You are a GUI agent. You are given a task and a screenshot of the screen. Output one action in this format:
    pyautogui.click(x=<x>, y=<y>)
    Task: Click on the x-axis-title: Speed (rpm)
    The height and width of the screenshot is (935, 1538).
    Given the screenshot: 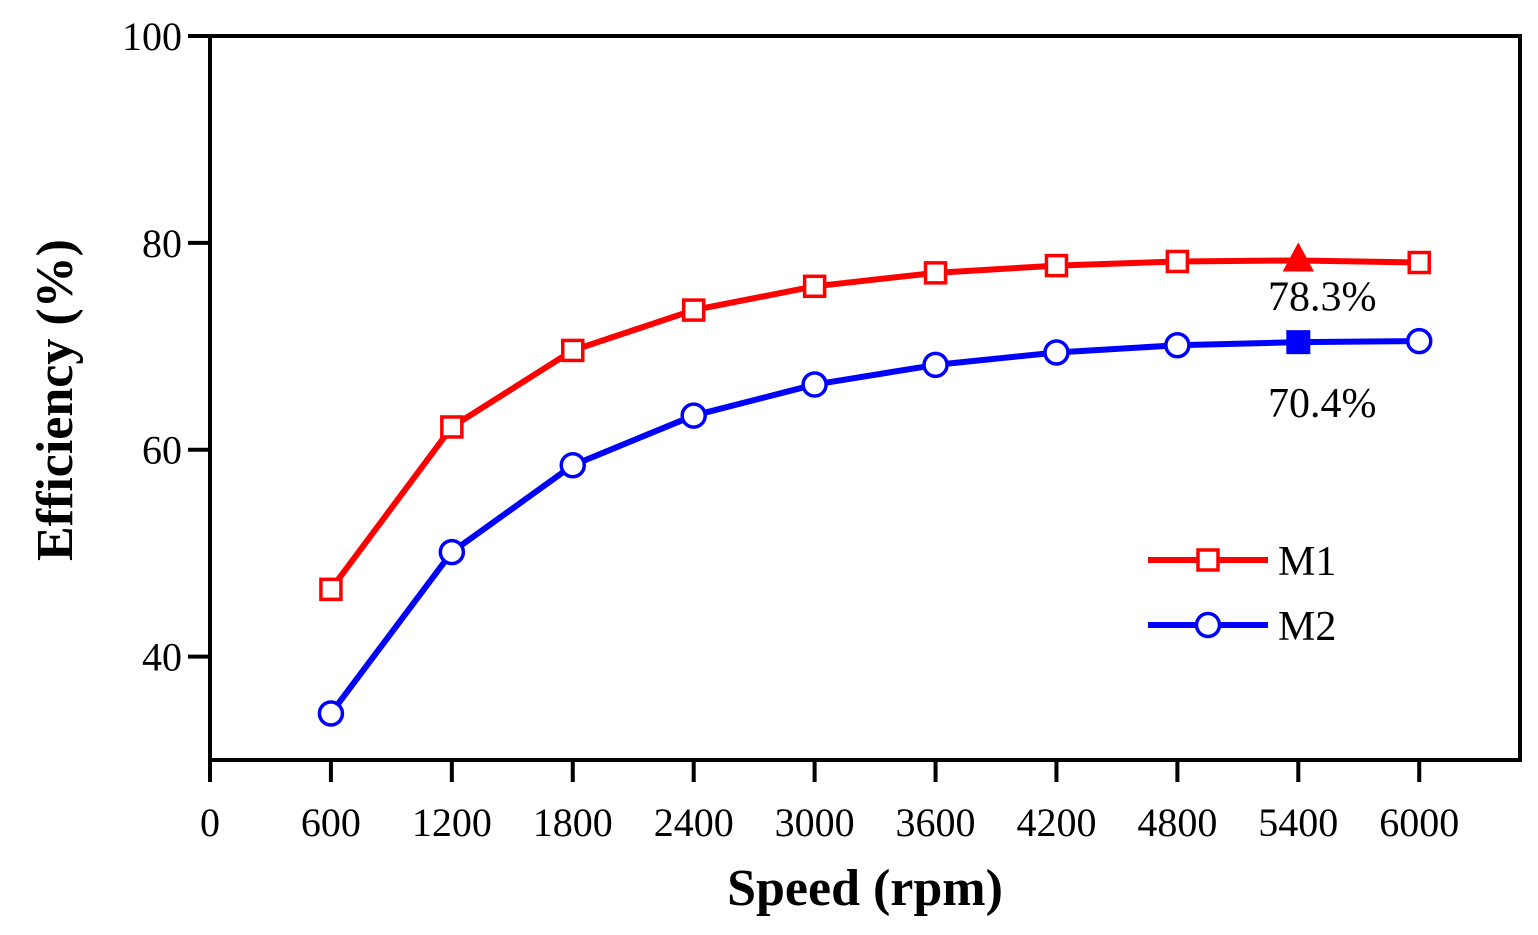 What is the action you would take?
    pyautogui.click(x=865, y=888)
    